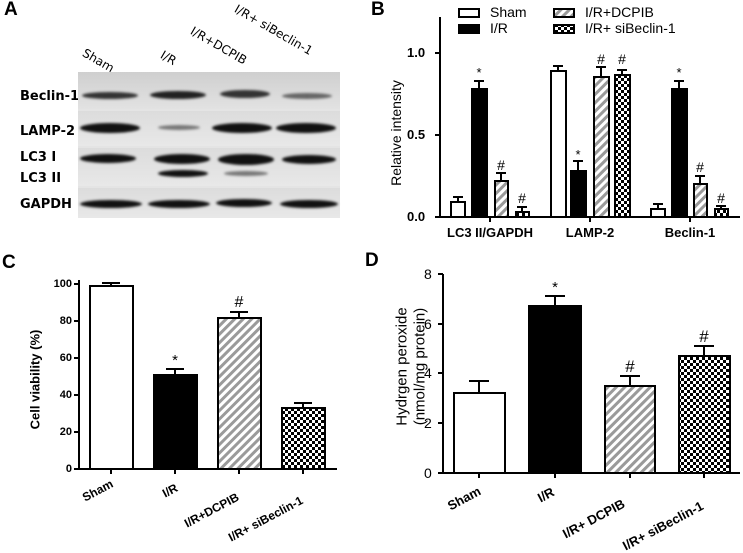 This screenshot has width=743, height=553. Describe the element at coordinates (619, 12) in the screenshot. I see `legend-label-dcpib: I/R+DCPIB` at that location.